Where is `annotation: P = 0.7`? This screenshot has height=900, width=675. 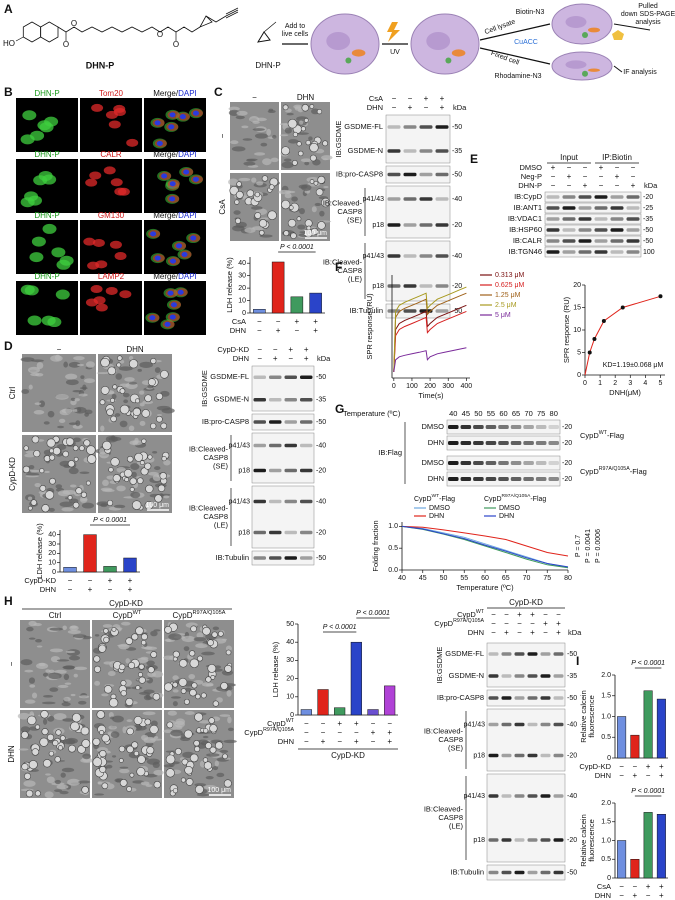 annotation: P = 0.7 is located at coordinates (578, 546).